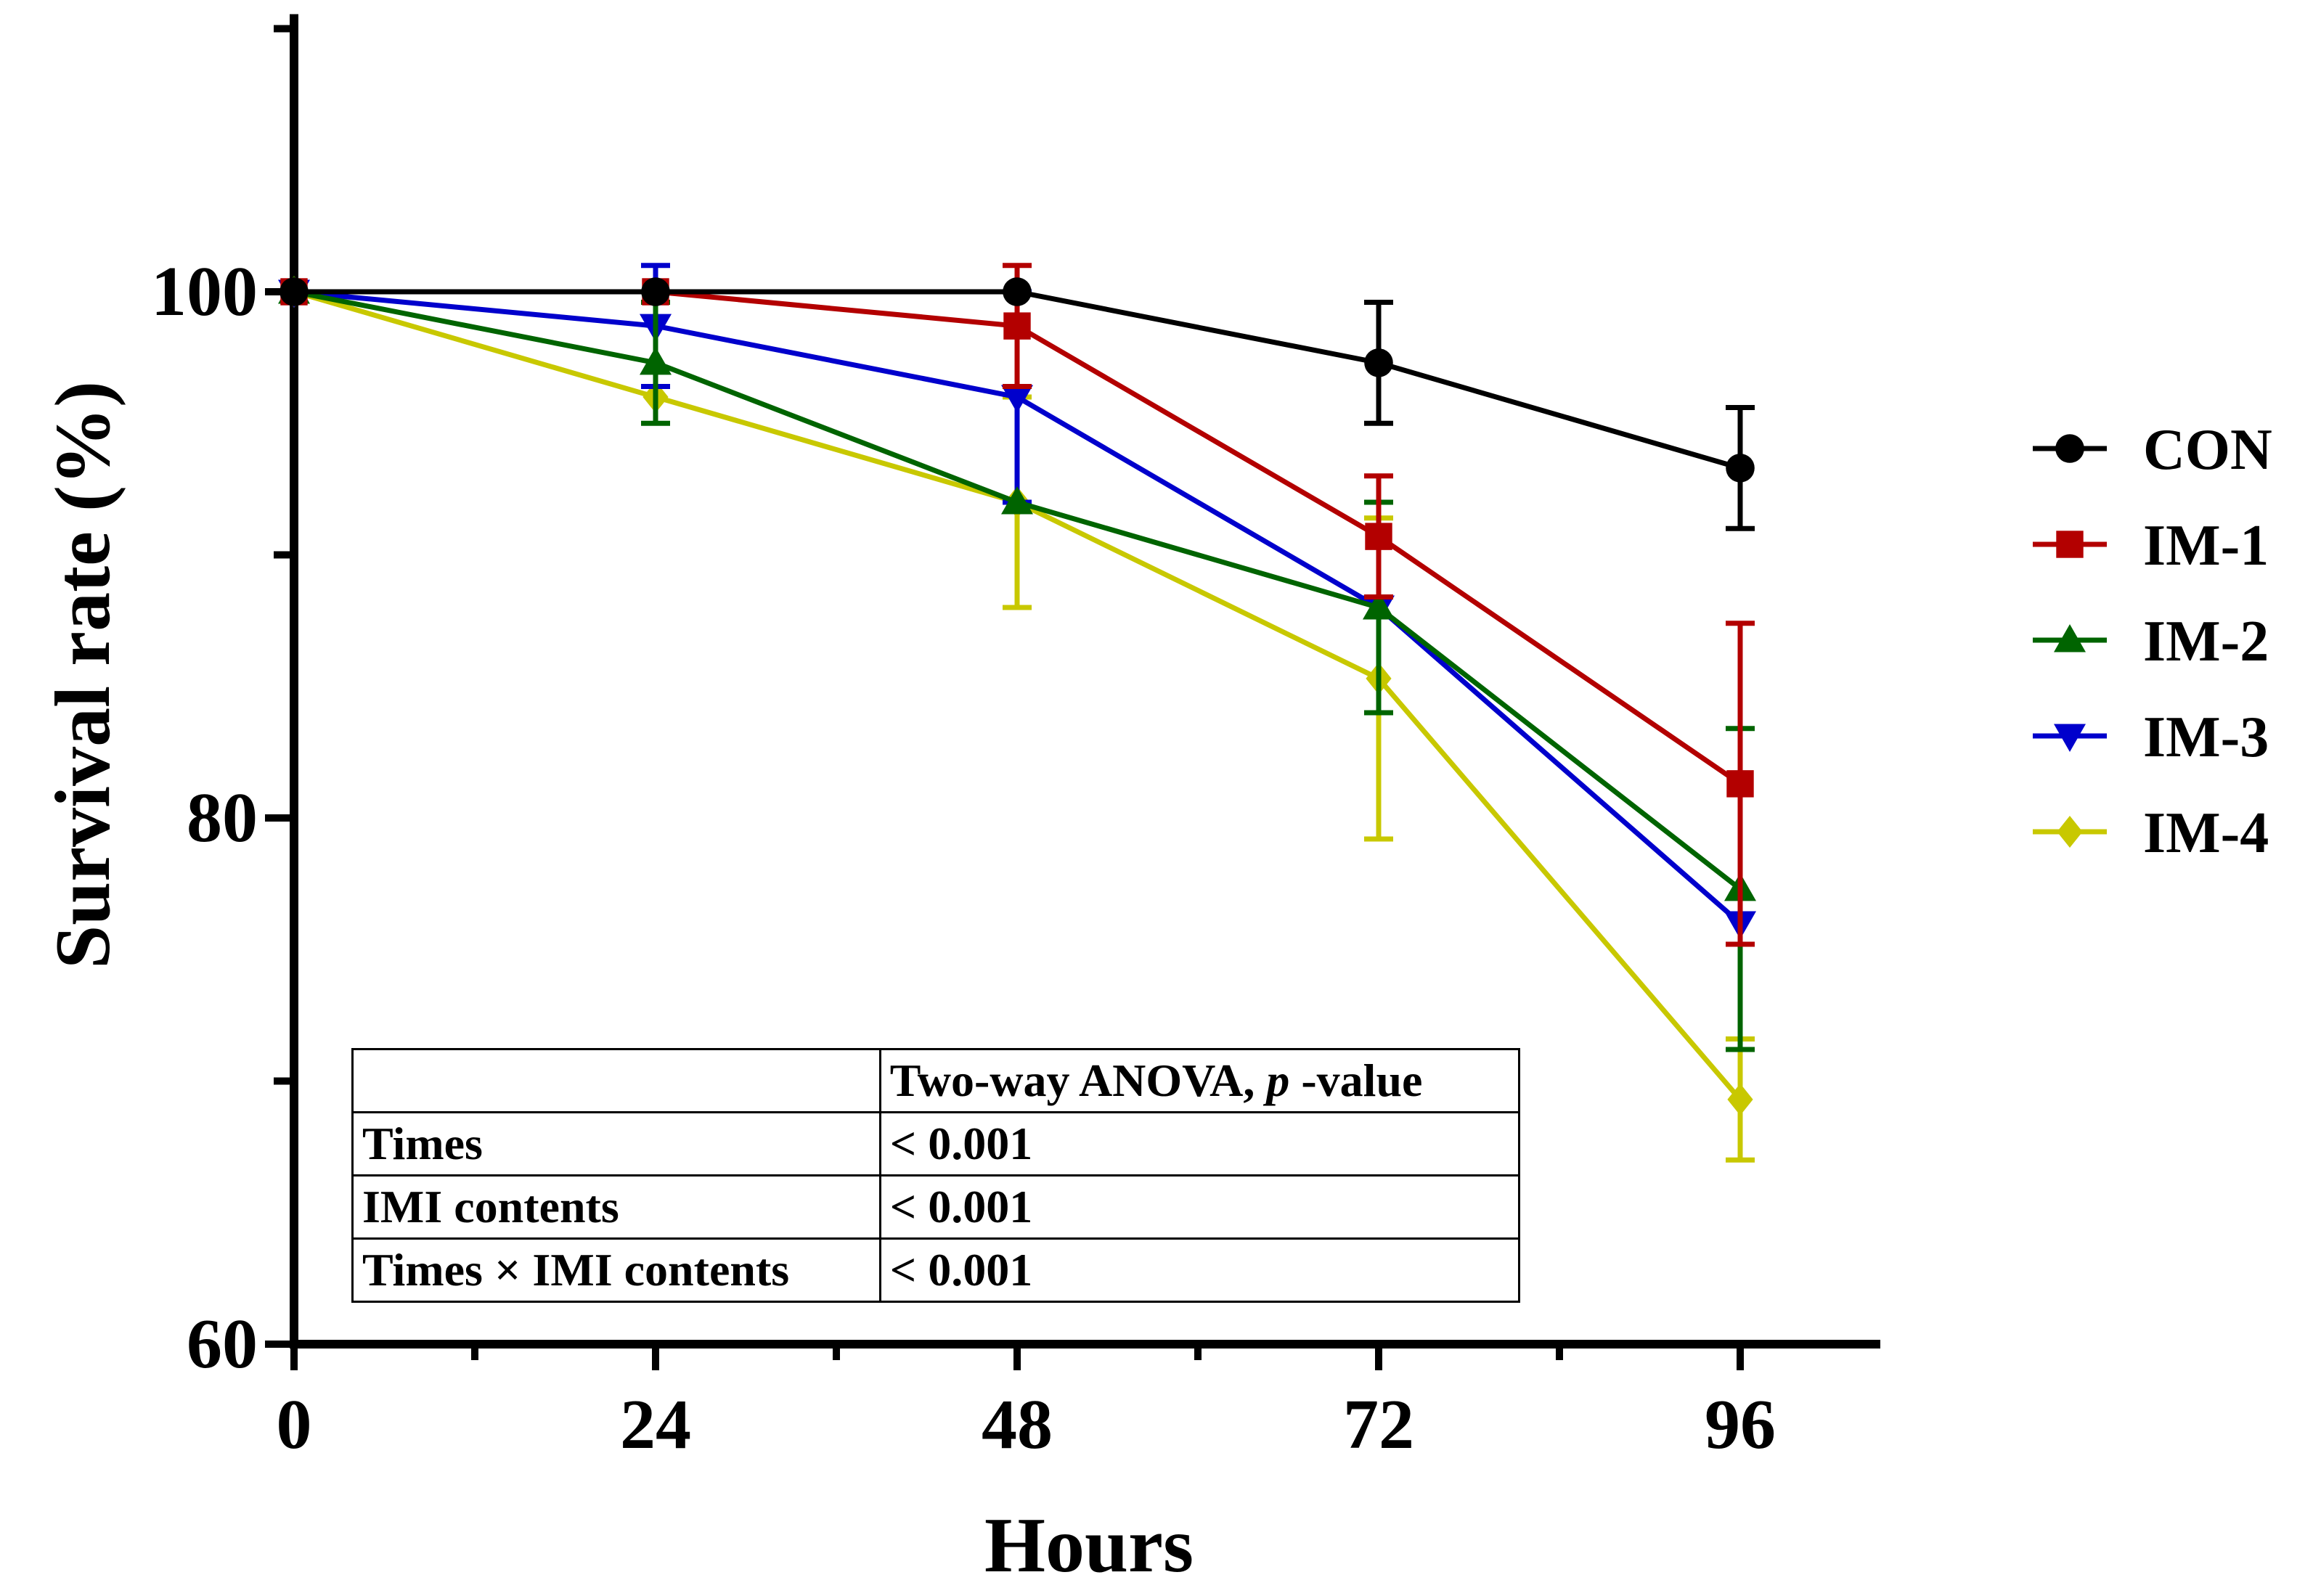 The image size is (2313, 1596). I want to click on legend-item-im-3: IM-3, so click(2151, 737).